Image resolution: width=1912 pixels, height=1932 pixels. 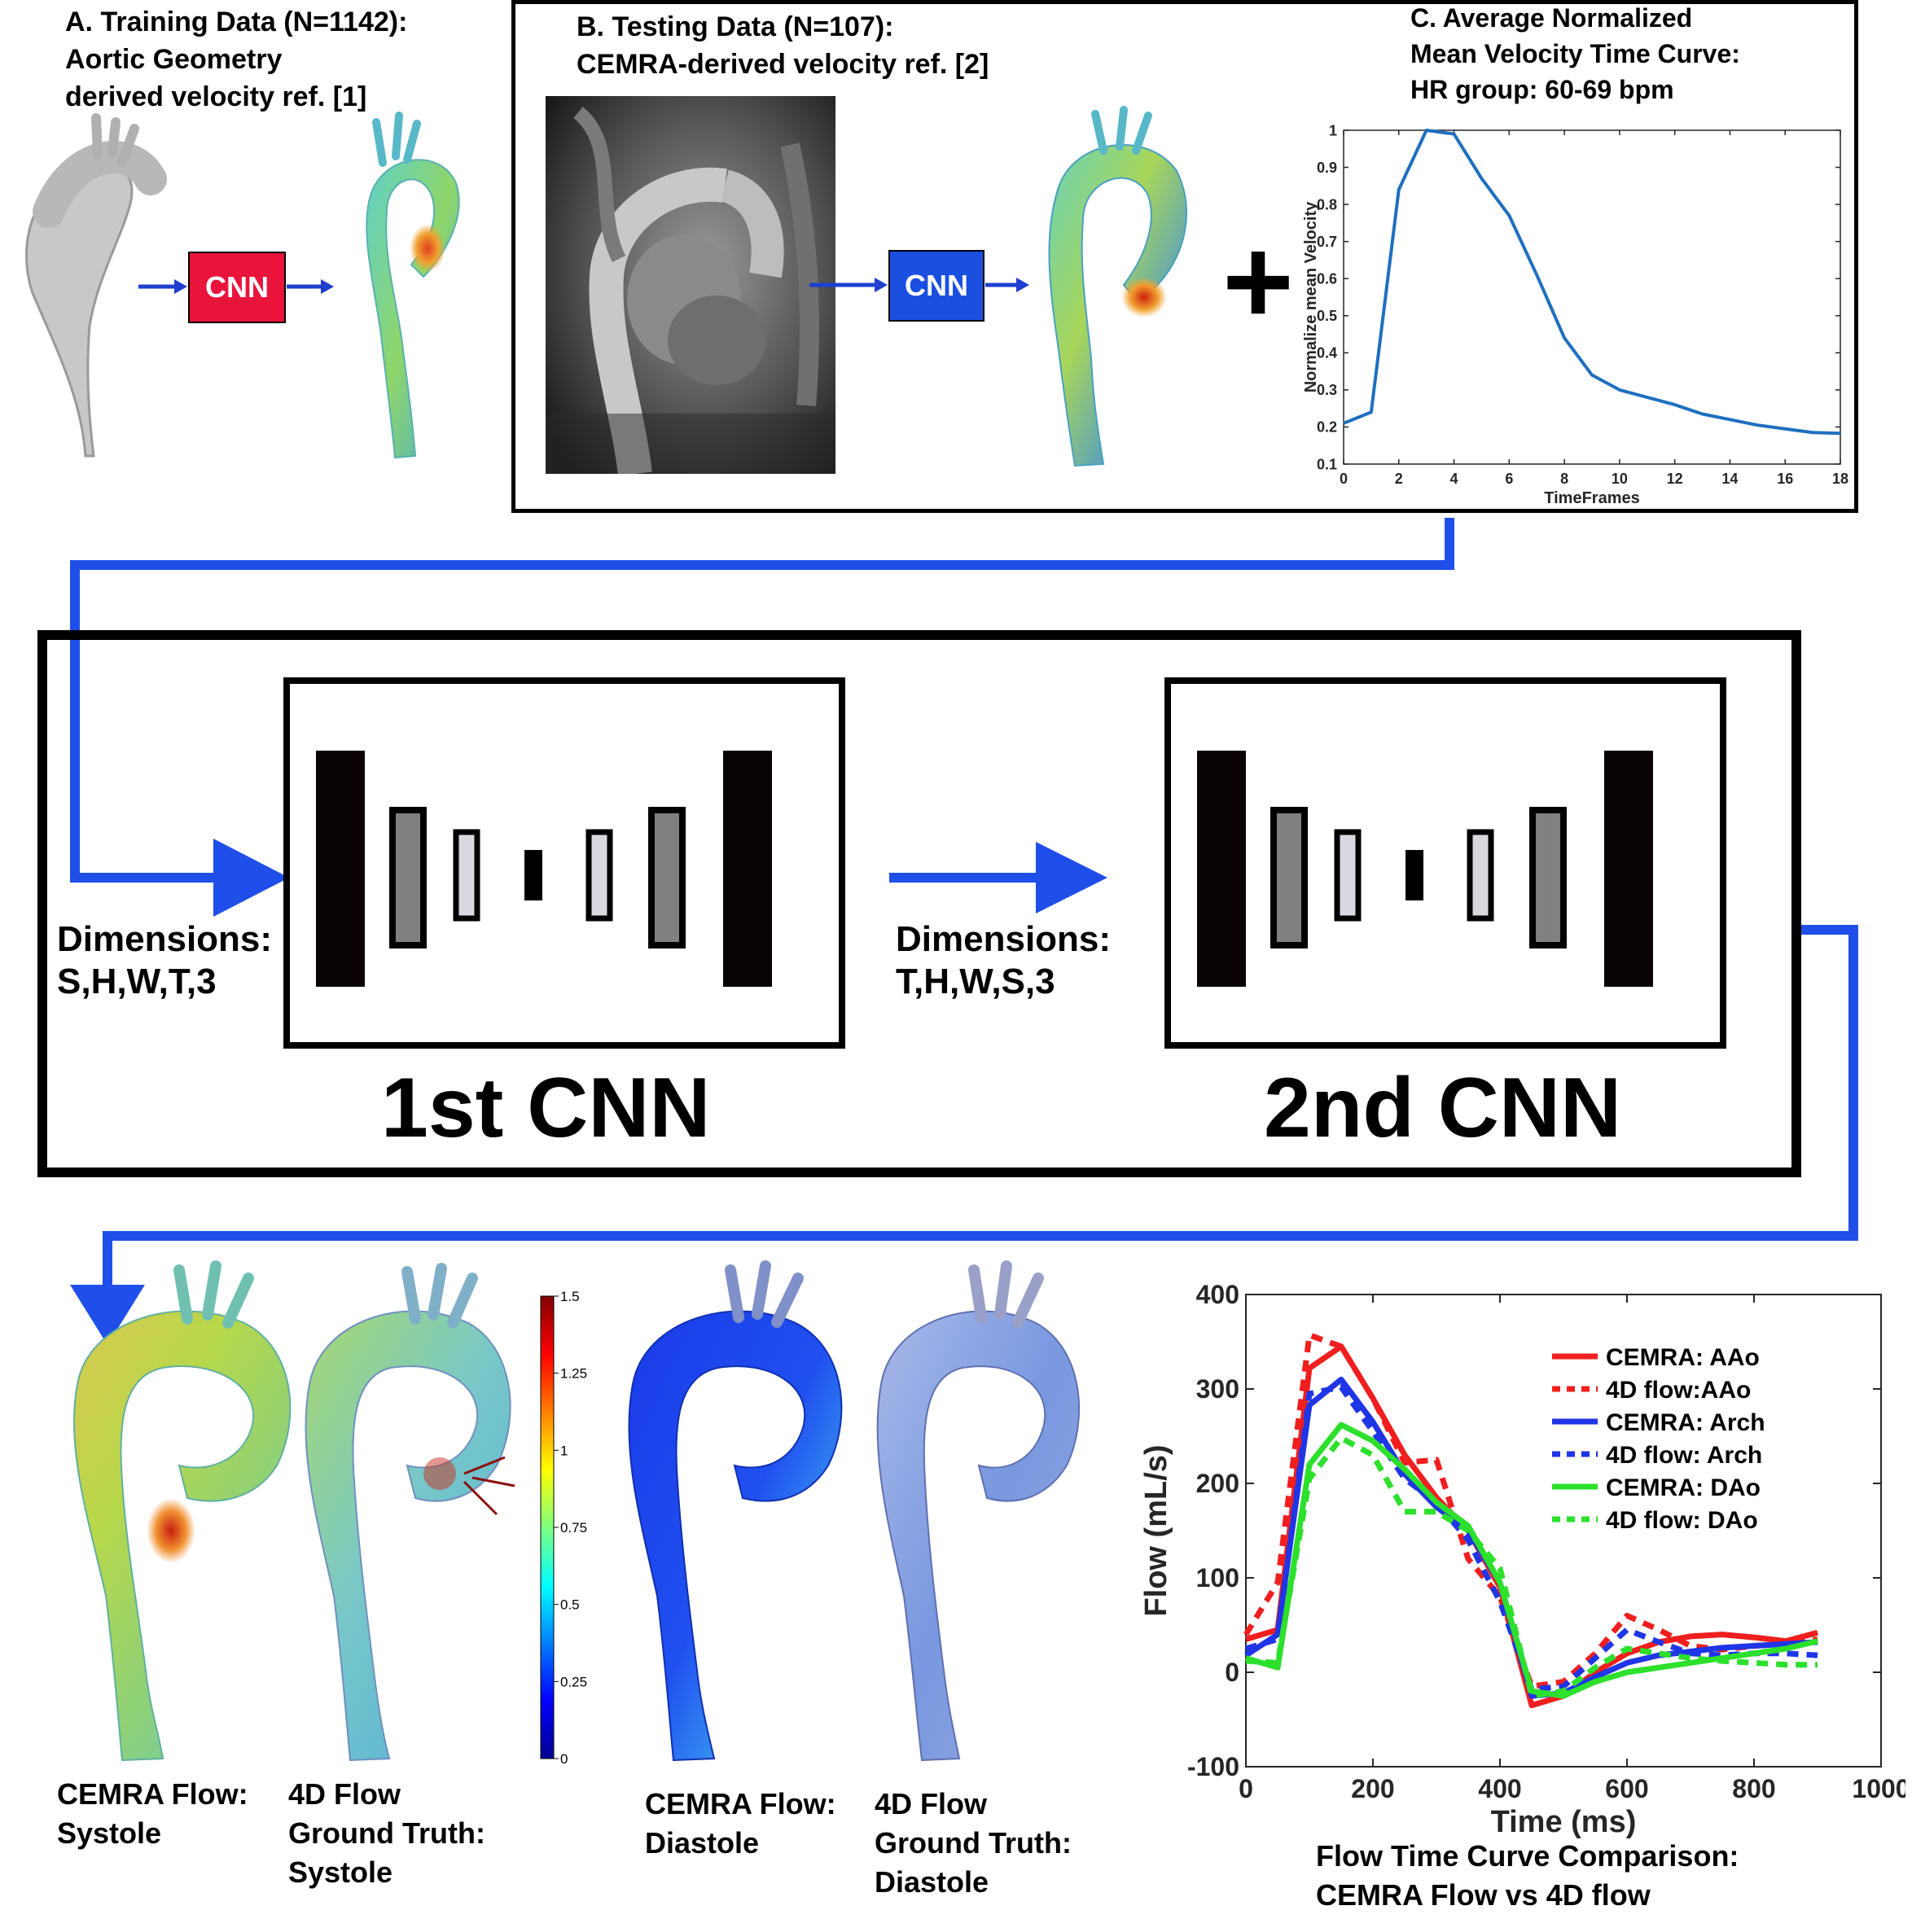 I want to click on arrowhead-first-cnn, so click(x=251, y=878).